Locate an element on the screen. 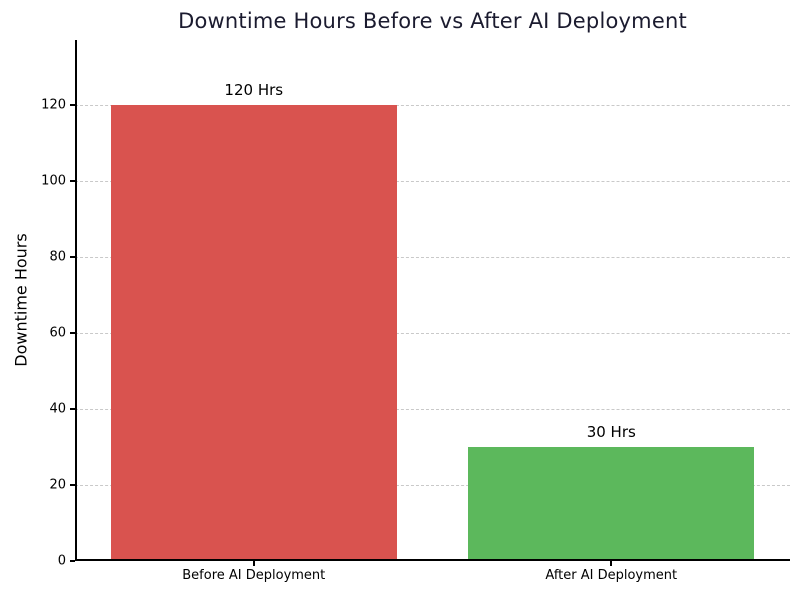 This screenshot has width=800, height=600. y-tick-label: 120 is located at coordinates (53, 105).